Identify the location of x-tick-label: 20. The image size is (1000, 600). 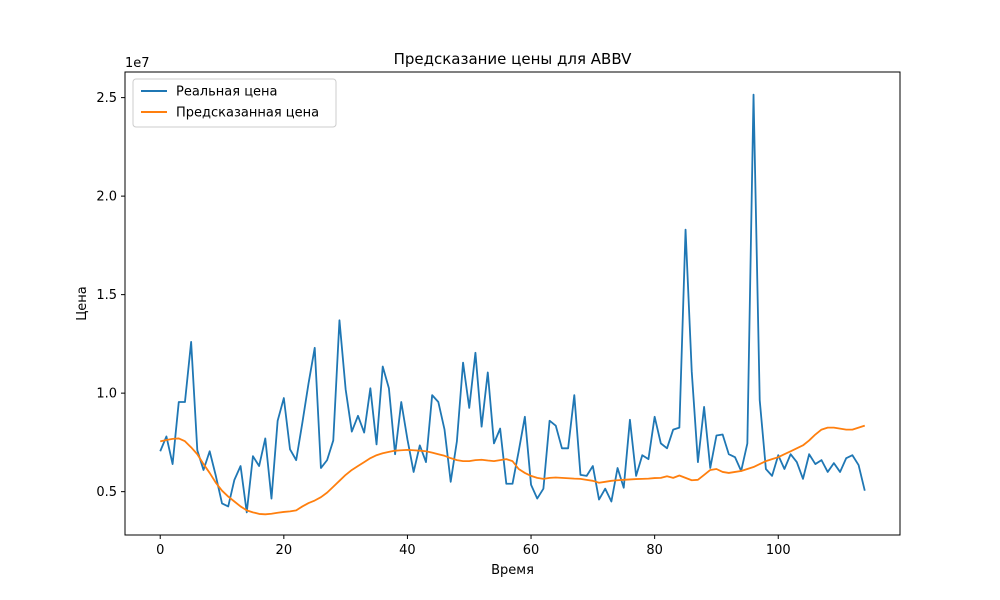
(284, 550).